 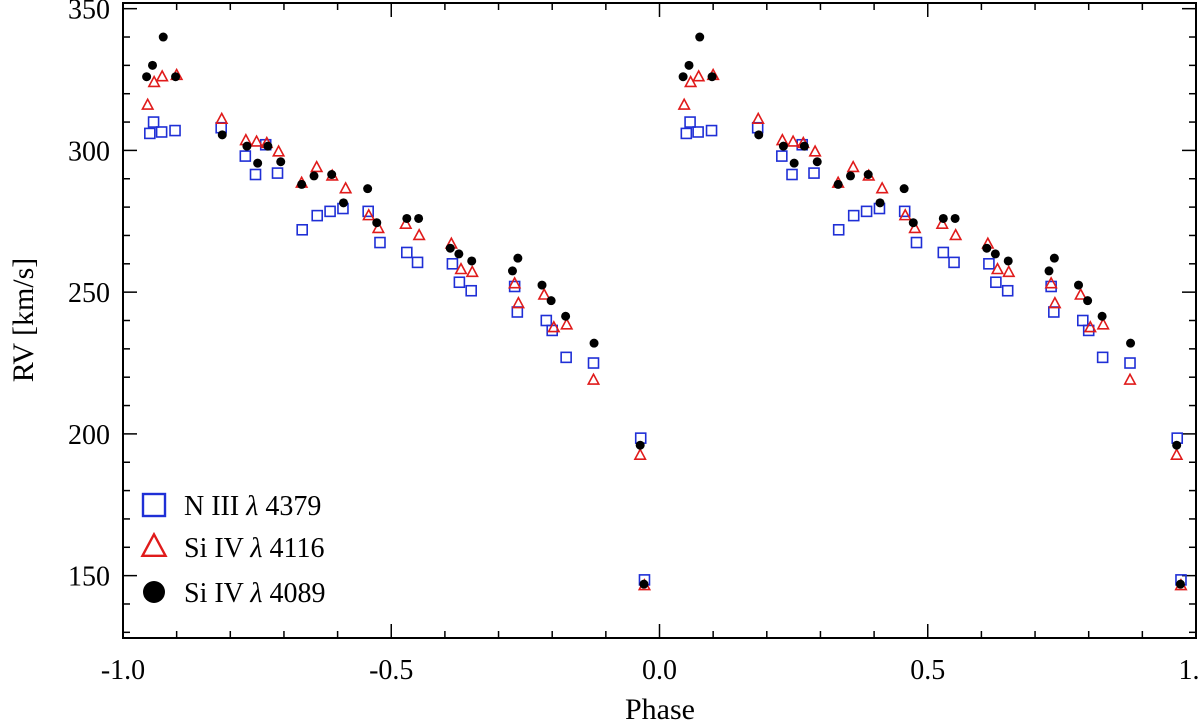 I want to click on y-tick-label: 300, so click(x=89, y=151).